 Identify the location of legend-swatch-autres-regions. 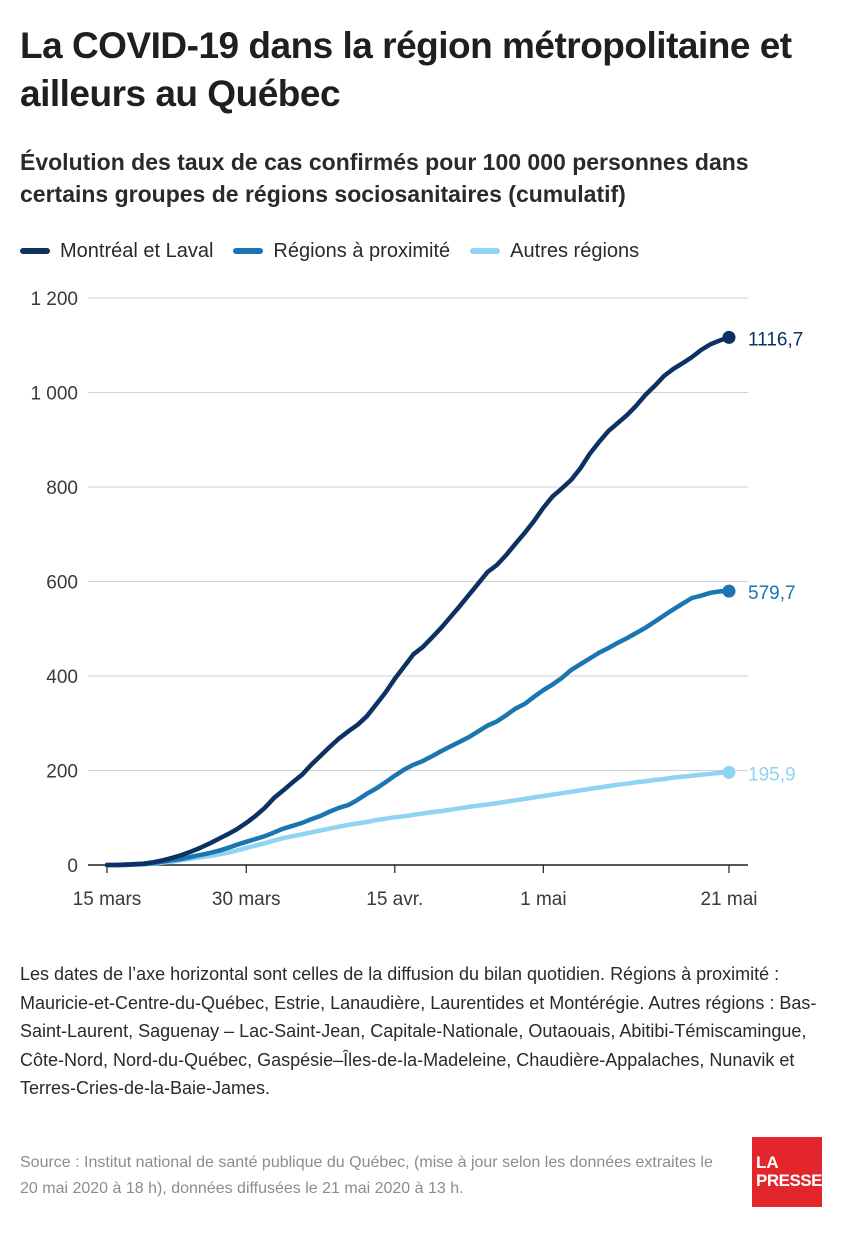
(485, 251).